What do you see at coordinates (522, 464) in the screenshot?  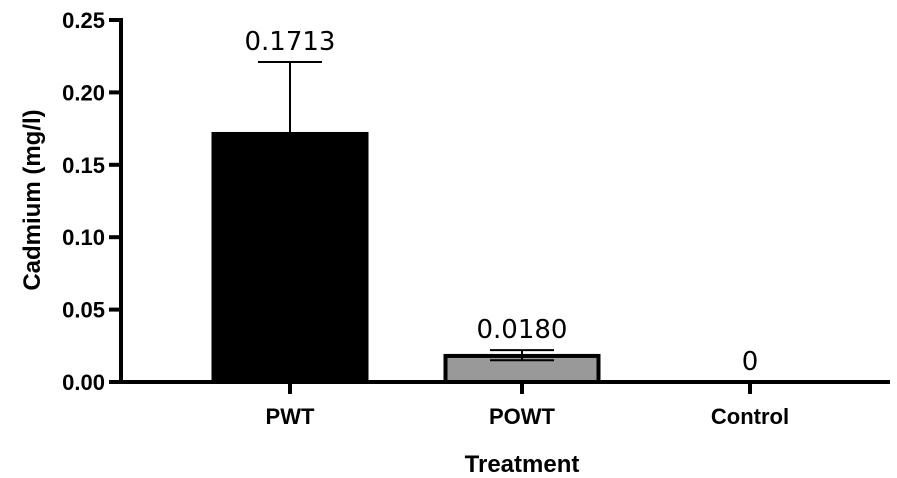 I see `x-axis-title: Treatment` at bounding box center [522, 464].